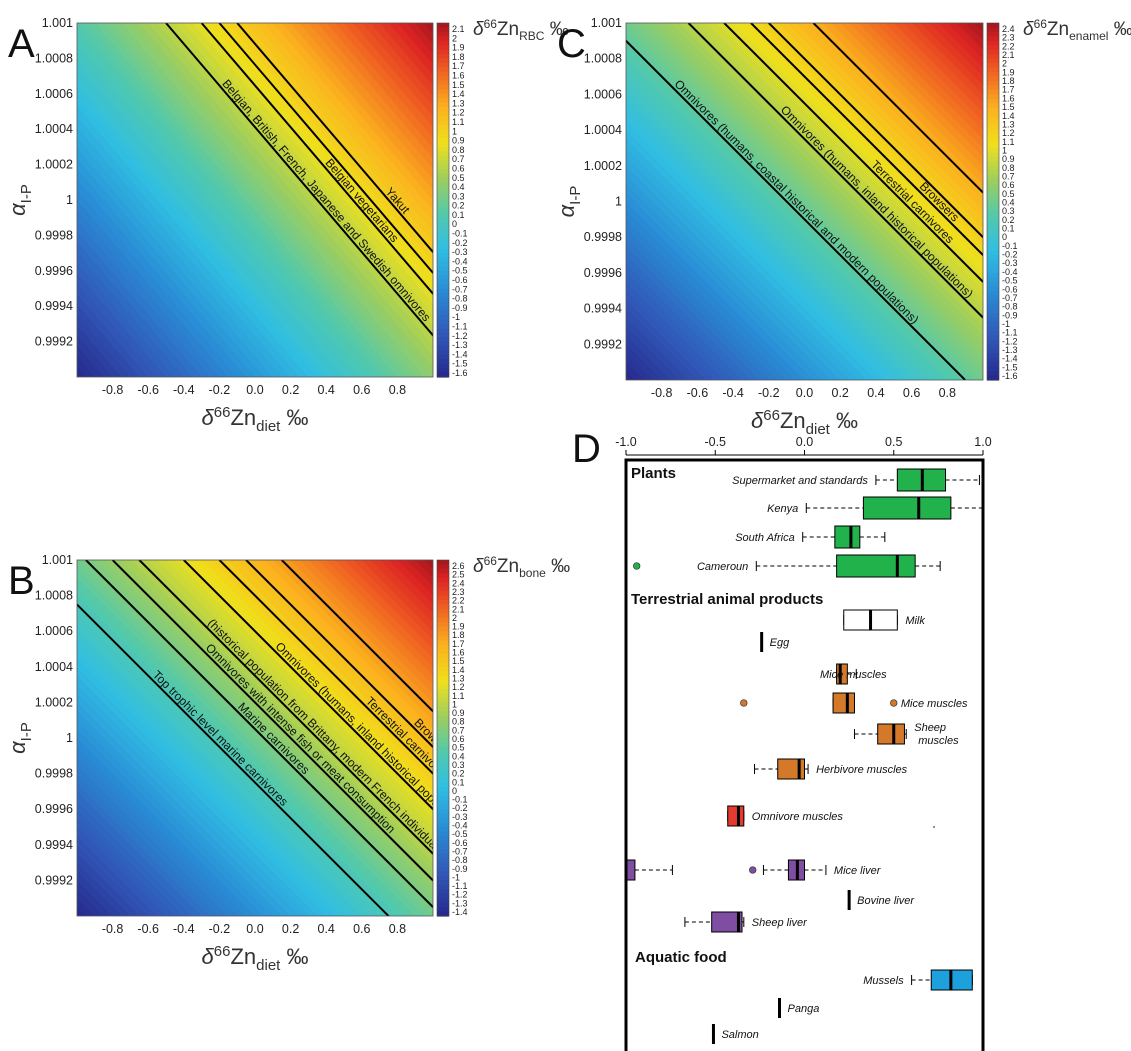 The height and width of the screenshot is (1051, 1131). I want to click on colorbar-tick-label: 1, so click(454, 131).